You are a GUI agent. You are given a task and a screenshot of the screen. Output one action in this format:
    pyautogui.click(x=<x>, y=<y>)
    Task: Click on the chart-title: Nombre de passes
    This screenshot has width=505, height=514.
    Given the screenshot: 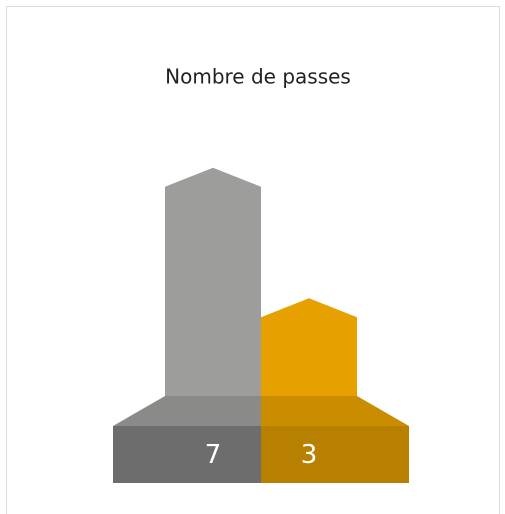 What is the action you would take?
    pyautogui.click(x=258, y=77)
    